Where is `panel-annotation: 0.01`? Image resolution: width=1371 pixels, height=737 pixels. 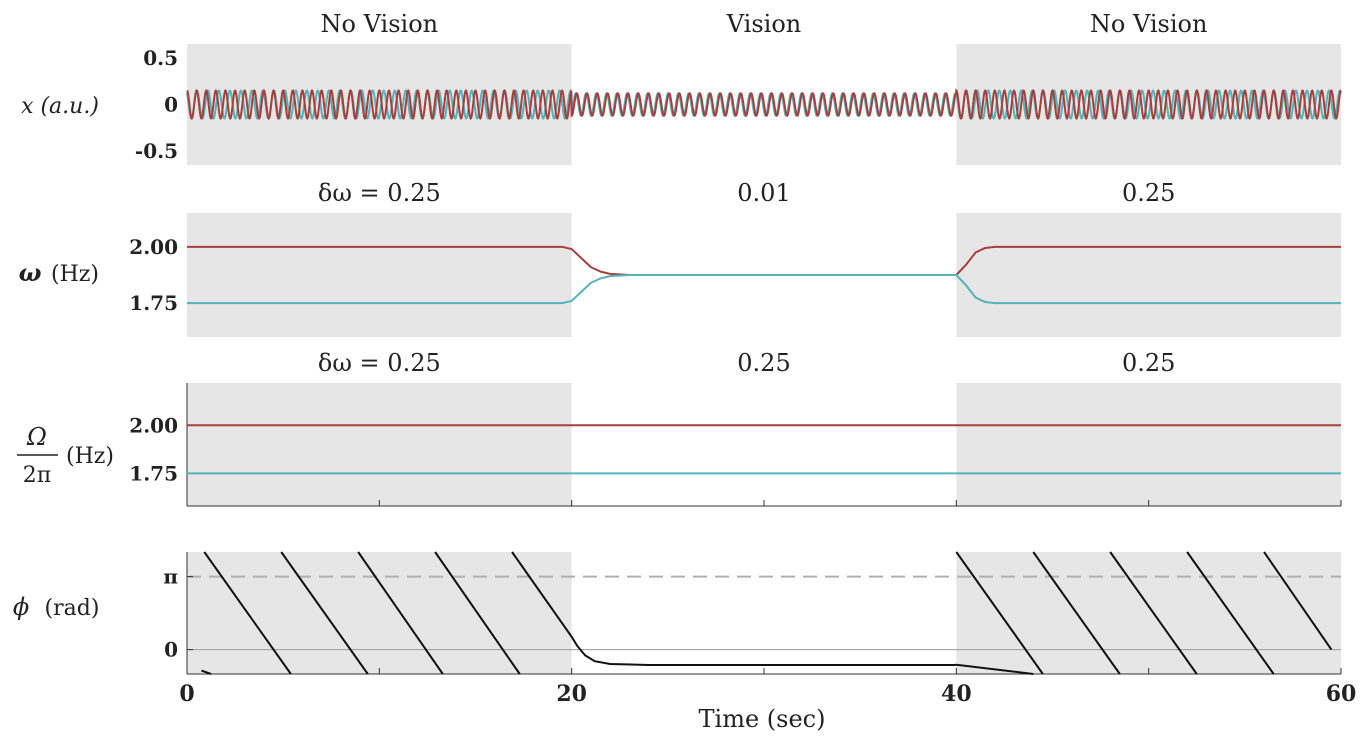 panel-annotation: 0.01 is located at coordinates (763, 193).